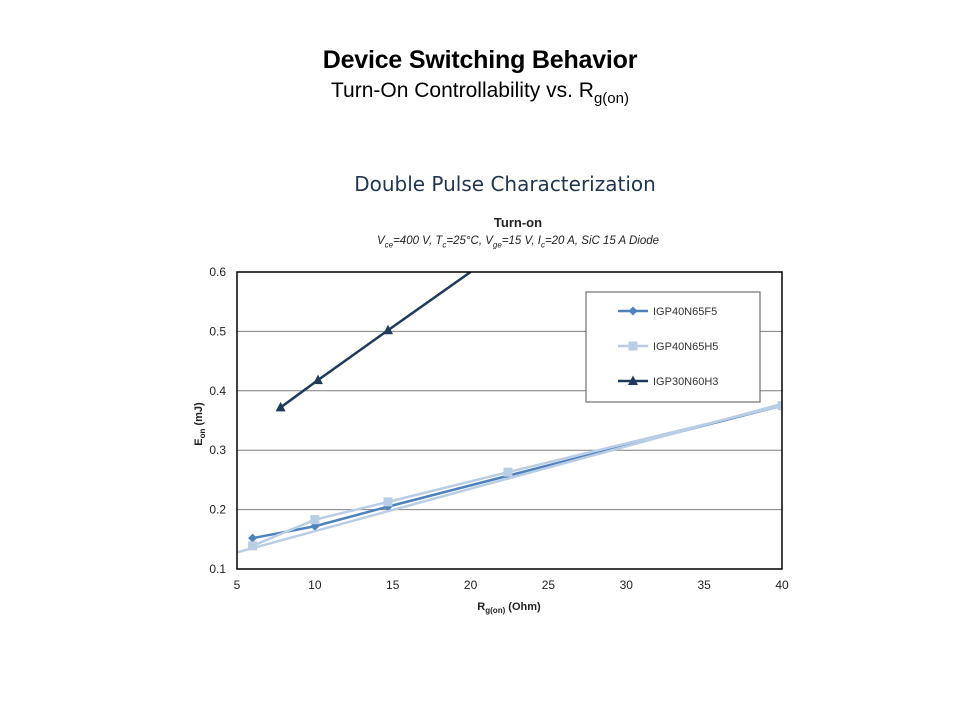 This screenshot has height=720, width=960. What do you see at coordinates (444, 245) in the screenshot?
I see `cond-tc-sub: c` at bounding box center [444, 245].